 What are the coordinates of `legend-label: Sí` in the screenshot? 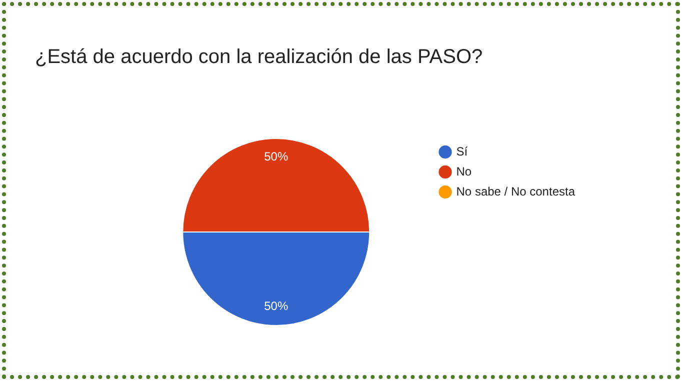 It's located at (462, 151).